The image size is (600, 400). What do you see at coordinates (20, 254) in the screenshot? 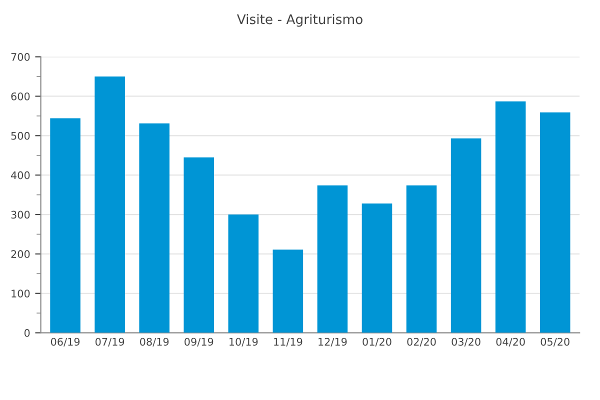
I see `y-tick-label: 200` at bounding box center [20, 254].